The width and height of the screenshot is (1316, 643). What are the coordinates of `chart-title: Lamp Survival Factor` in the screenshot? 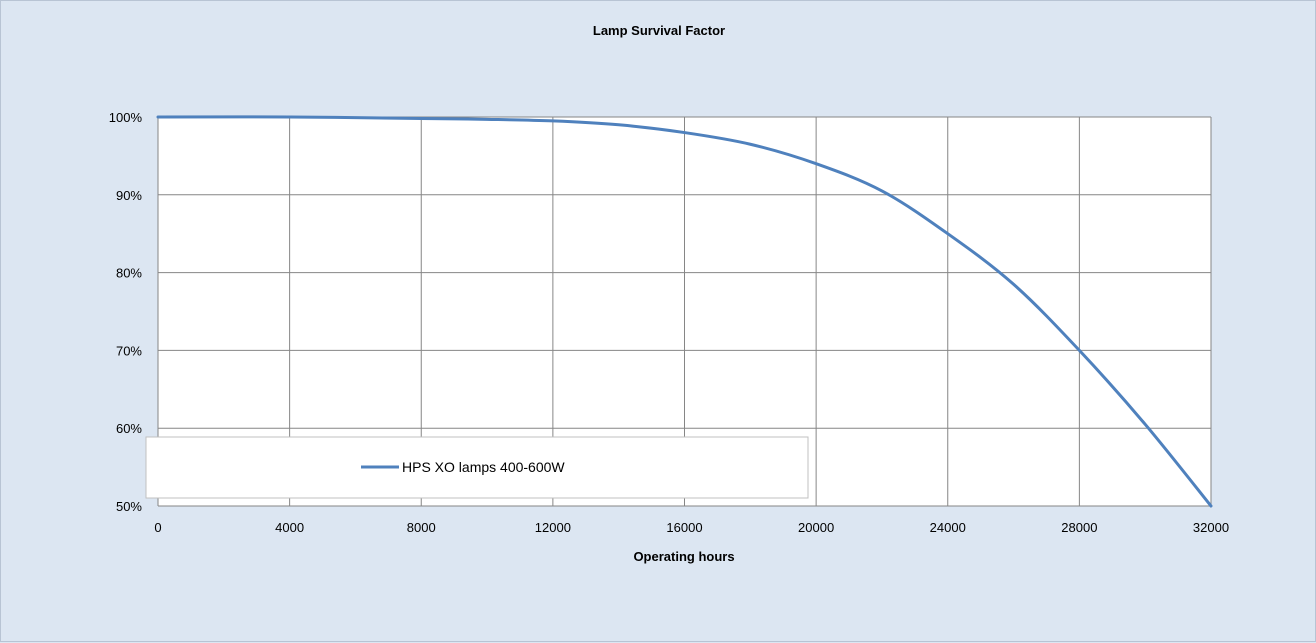 It's located at (659, 30).